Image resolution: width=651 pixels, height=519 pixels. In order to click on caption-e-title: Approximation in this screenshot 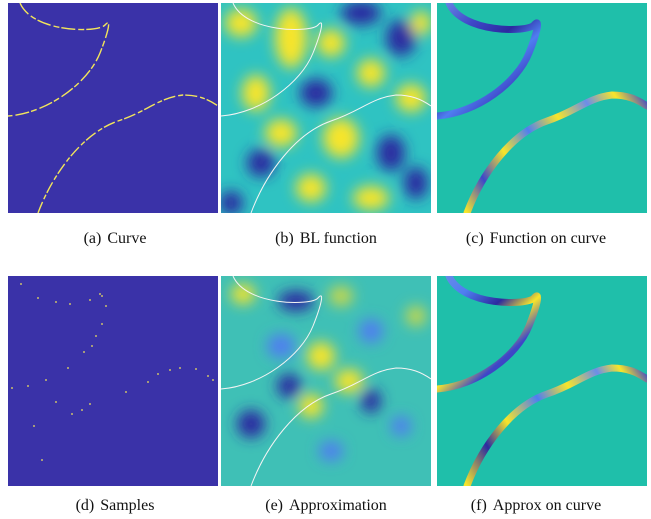, I will do `click(338, 505)`.